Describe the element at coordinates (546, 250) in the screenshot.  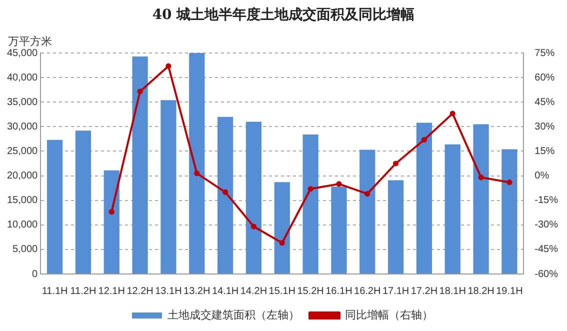
I see `y2-tick-label: -45%` at that location.